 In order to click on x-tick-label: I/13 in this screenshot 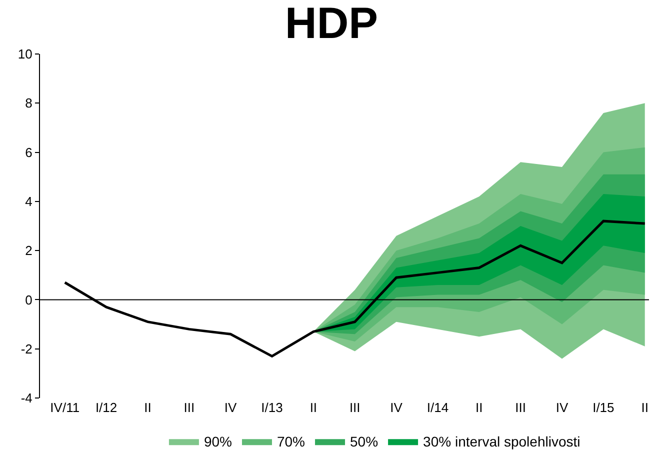, I will do `click(272, 407)`.